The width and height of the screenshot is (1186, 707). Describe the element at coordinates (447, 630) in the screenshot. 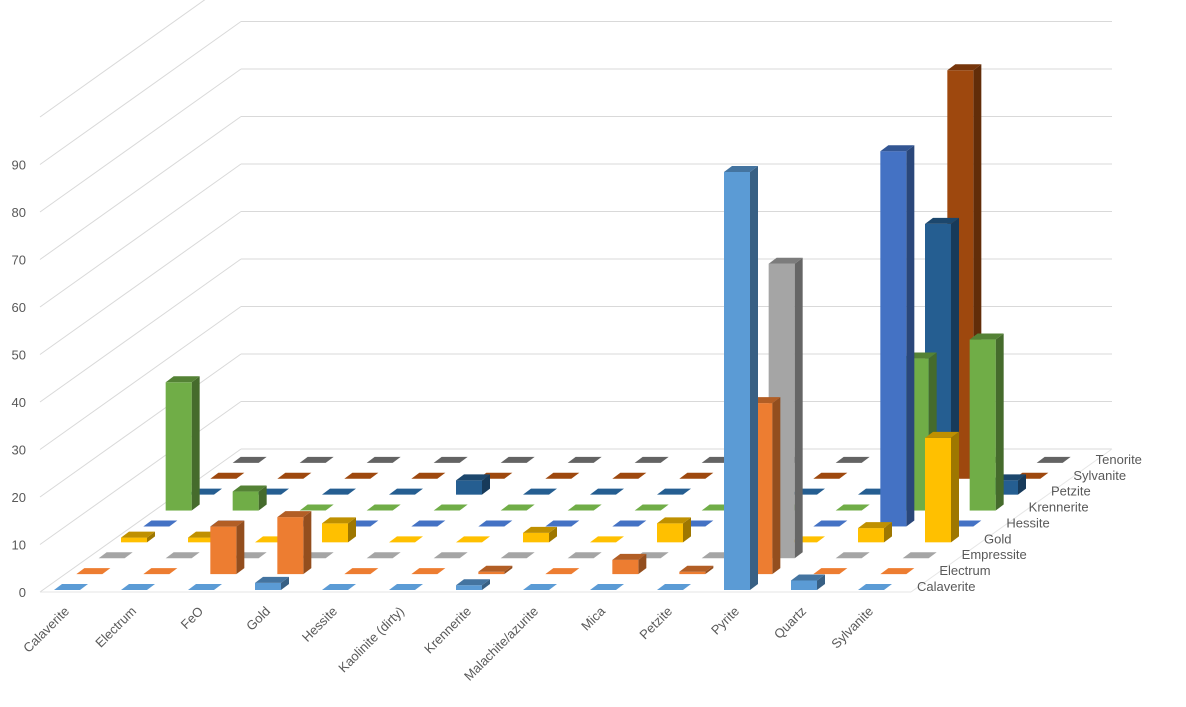

I see `x-tick-label: Krennerite` at that location.